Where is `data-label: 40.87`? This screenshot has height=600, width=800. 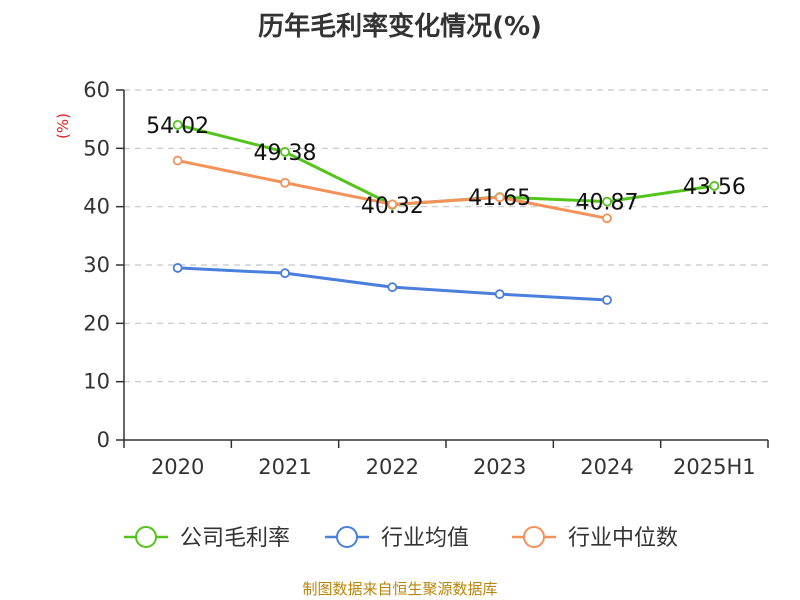 data-label: 40.87 is located at coordinates (607, 203).